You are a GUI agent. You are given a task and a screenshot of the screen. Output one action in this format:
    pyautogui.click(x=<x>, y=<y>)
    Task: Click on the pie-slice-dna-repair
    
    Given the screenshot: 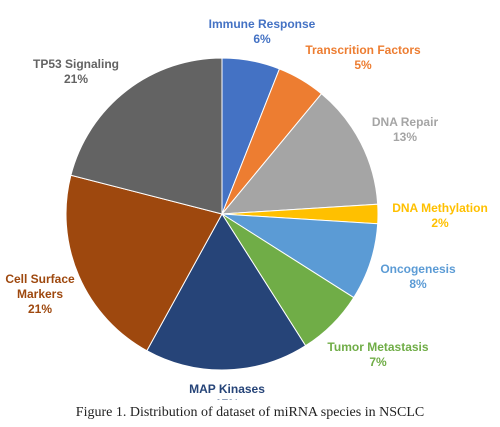 What is the action you would take?
    pyautogui.click(x=299, y=154)
    